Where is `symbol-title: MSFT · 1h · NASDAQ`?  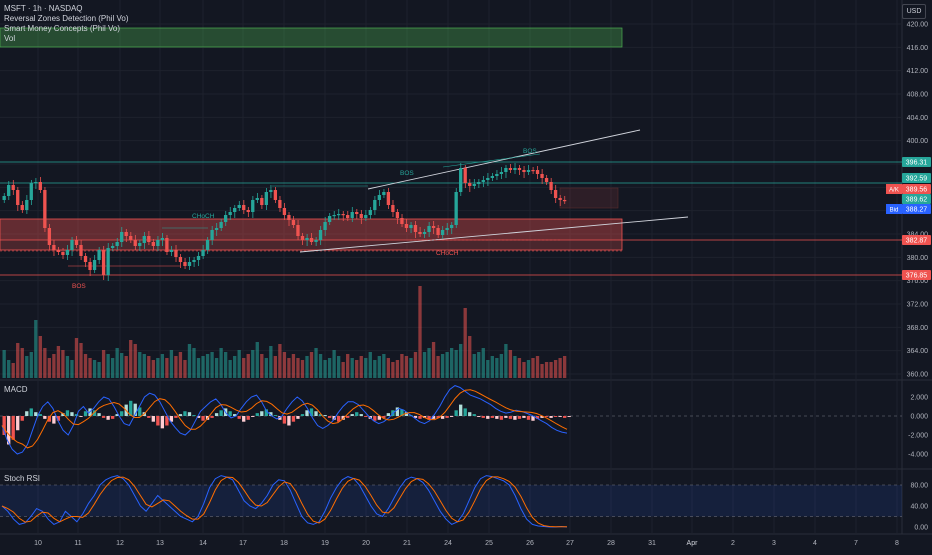
symbol-title: MSFT · 1h · NASDAQ is located at coordinates (43, 8).